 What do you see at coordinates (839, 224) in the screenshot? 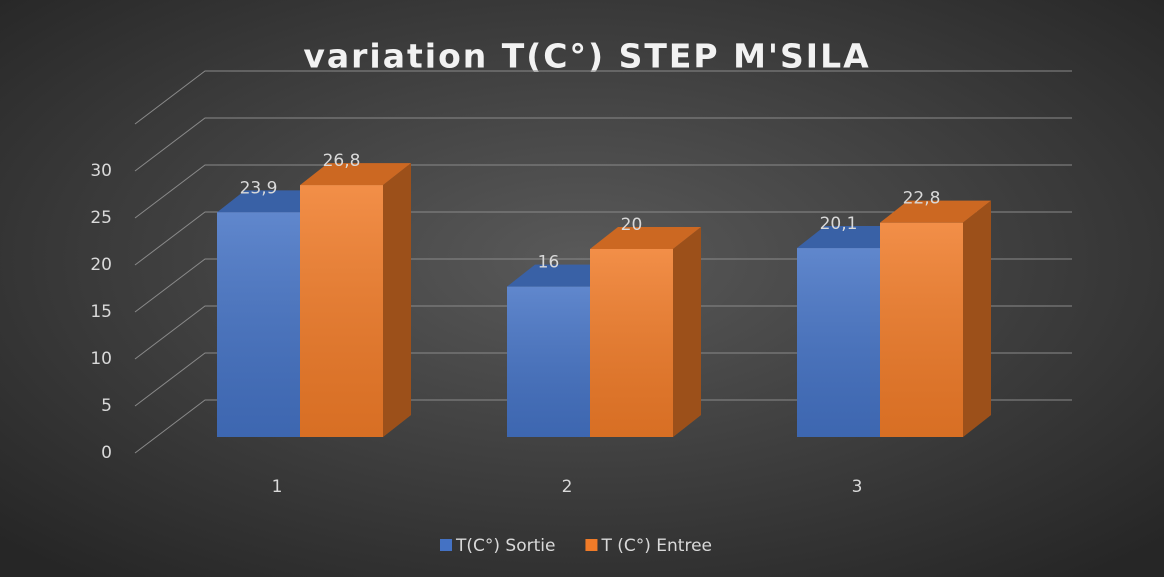
I see `data-label: 20,1` at bounding box center [839, 224].